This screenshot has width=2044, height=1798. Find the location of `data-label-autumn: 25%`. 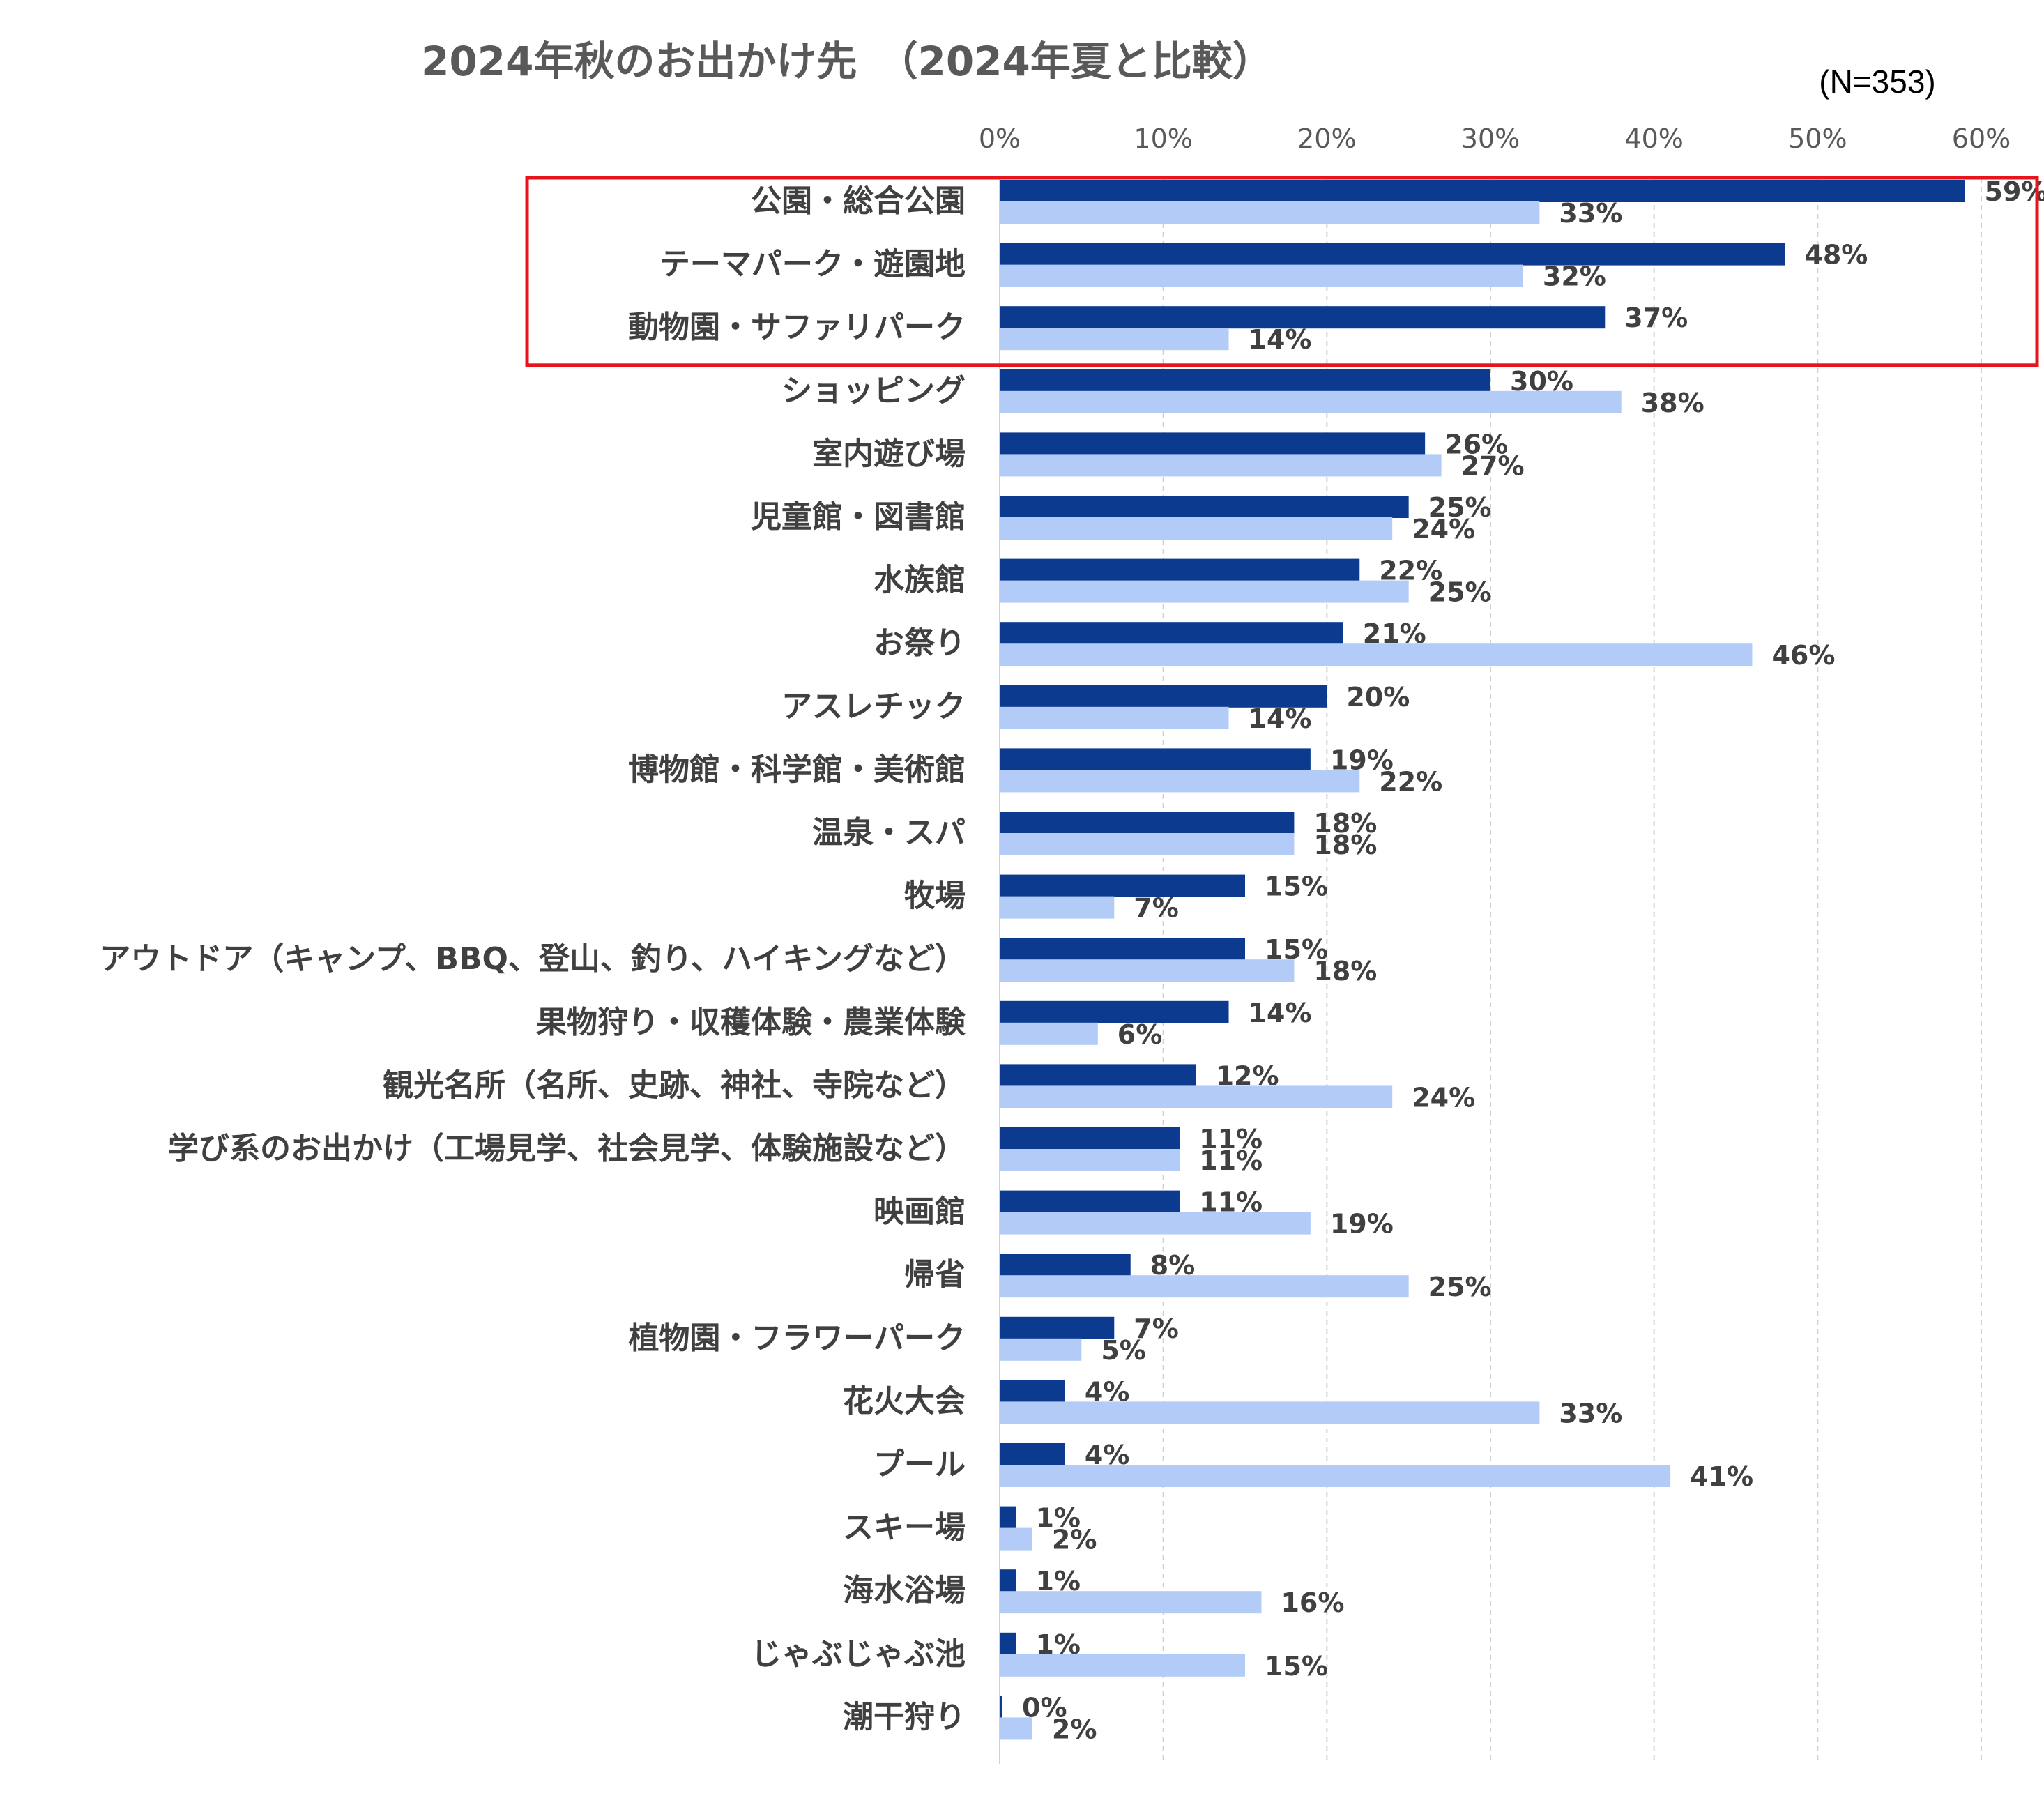

data-label-autumn: 25% is located at coordinates (1460, 507).